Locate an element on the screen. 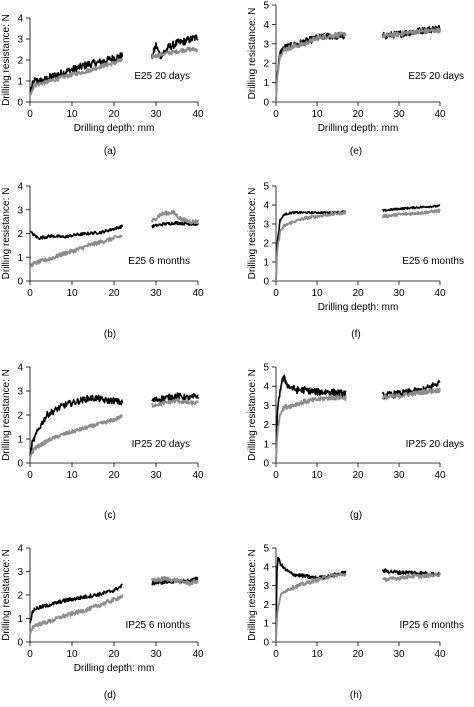 Image resolution: width=474 pixels, height=707 pixels. panel-letter: (d) is located at coordinates (110, 695).